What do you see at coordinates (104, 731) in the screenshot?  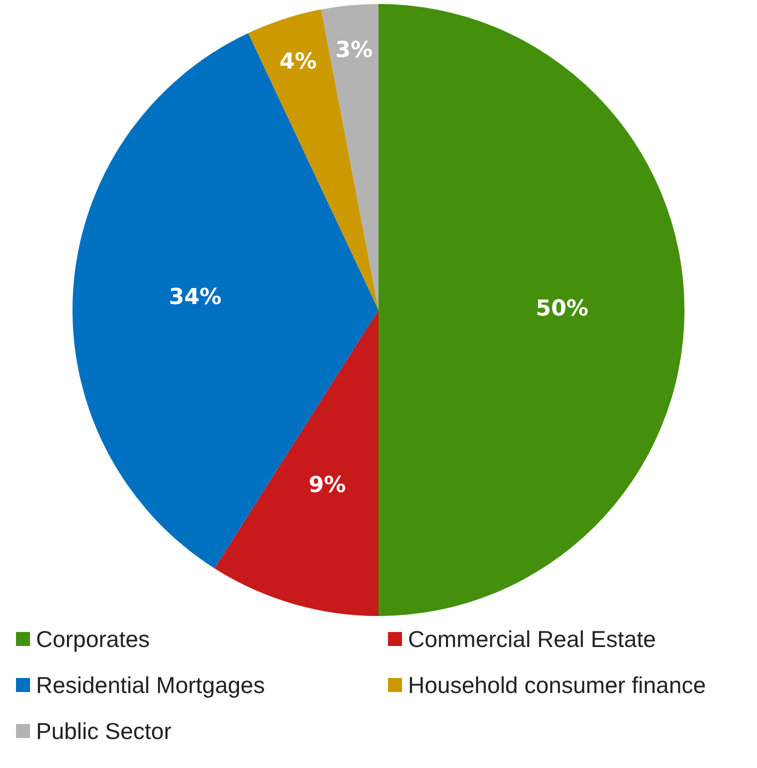 I see `legend-label: Public Sector` at bounding box center [104, 731].